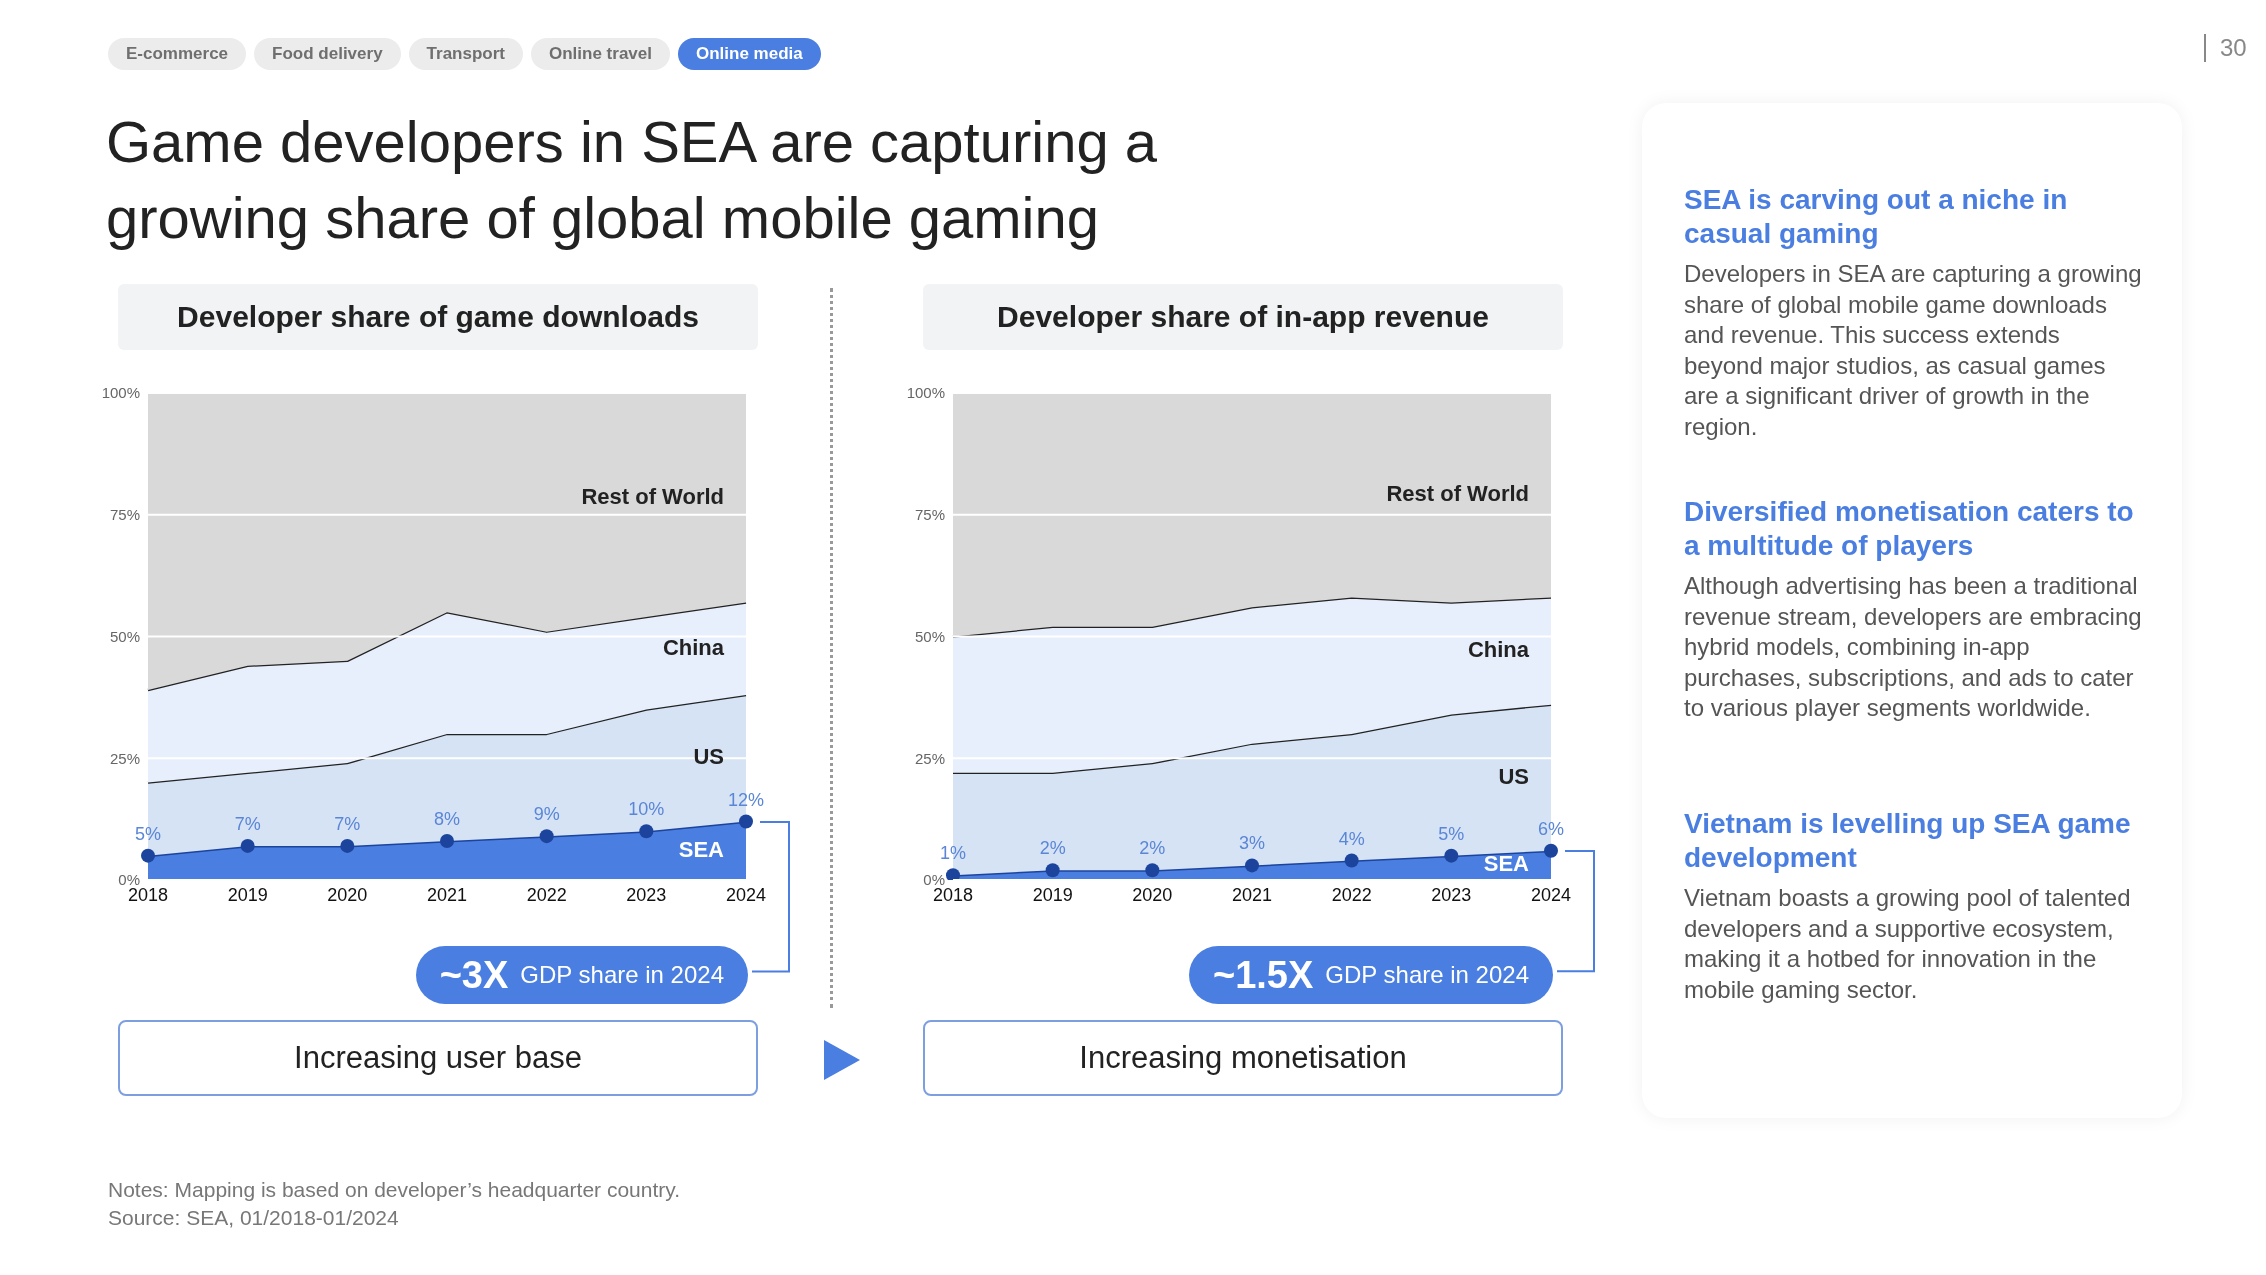  What do you see at coordinates (749, 54) in the screenshot?
I see `text: Online media` at bounding box center [749, 54].